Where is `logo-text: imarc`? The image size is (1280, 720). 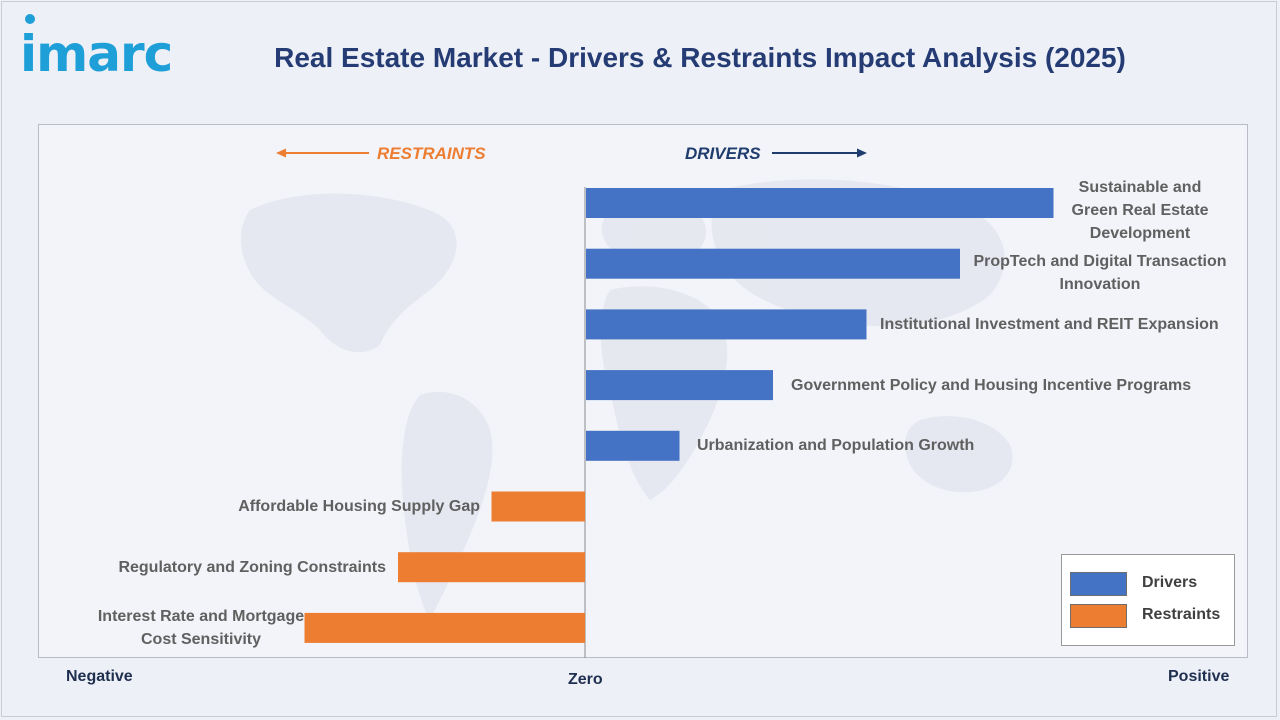 logo-text: imarc is located at coordinates (96, 54).